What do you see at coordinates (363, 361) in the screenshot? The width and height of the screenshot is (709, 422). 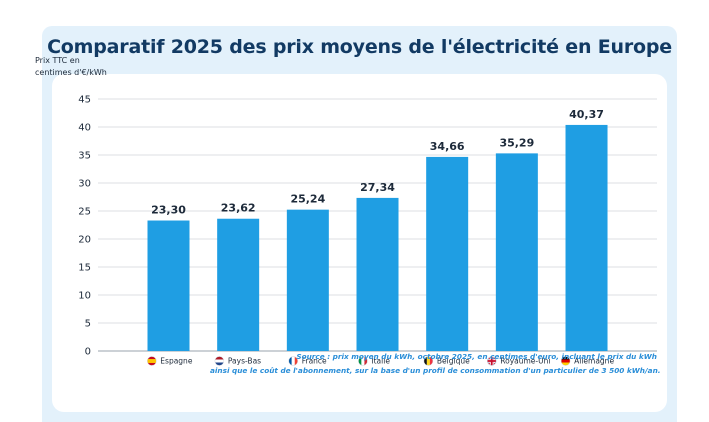 I see `flag-italy-icon` at bounding box center [363, 361].